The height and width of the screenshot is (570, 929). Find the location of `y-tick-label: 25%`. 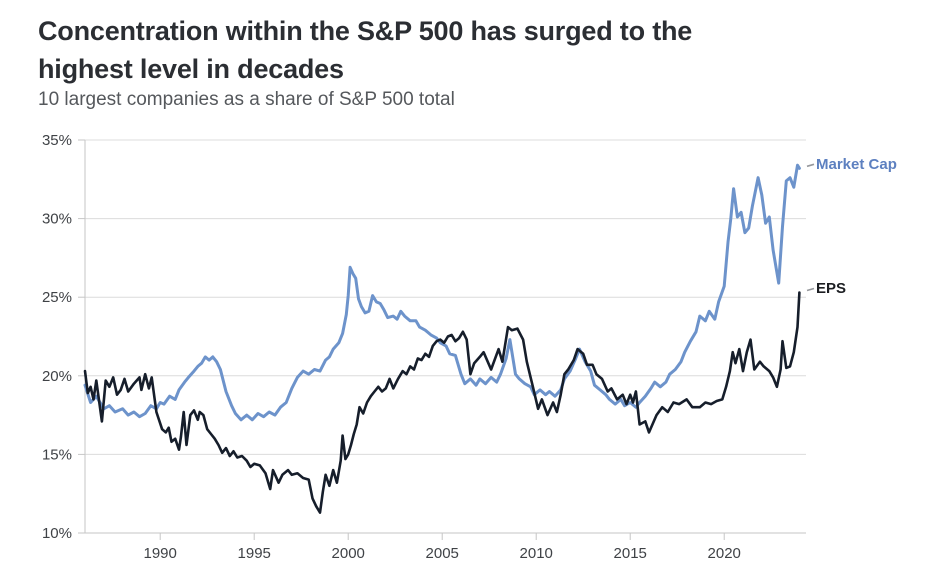

y-tick-label: 25% is located at coordinates (57, 297).